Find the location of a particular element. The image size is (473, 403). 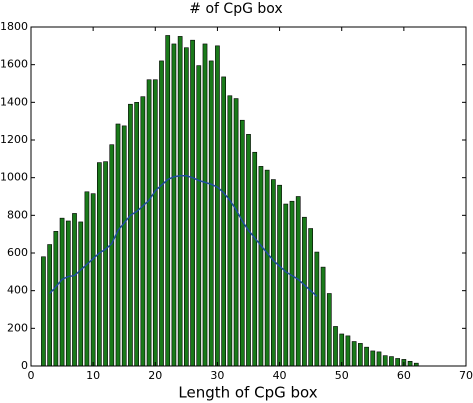

x-tick-label: 70 is located at coordinates (466, 375).